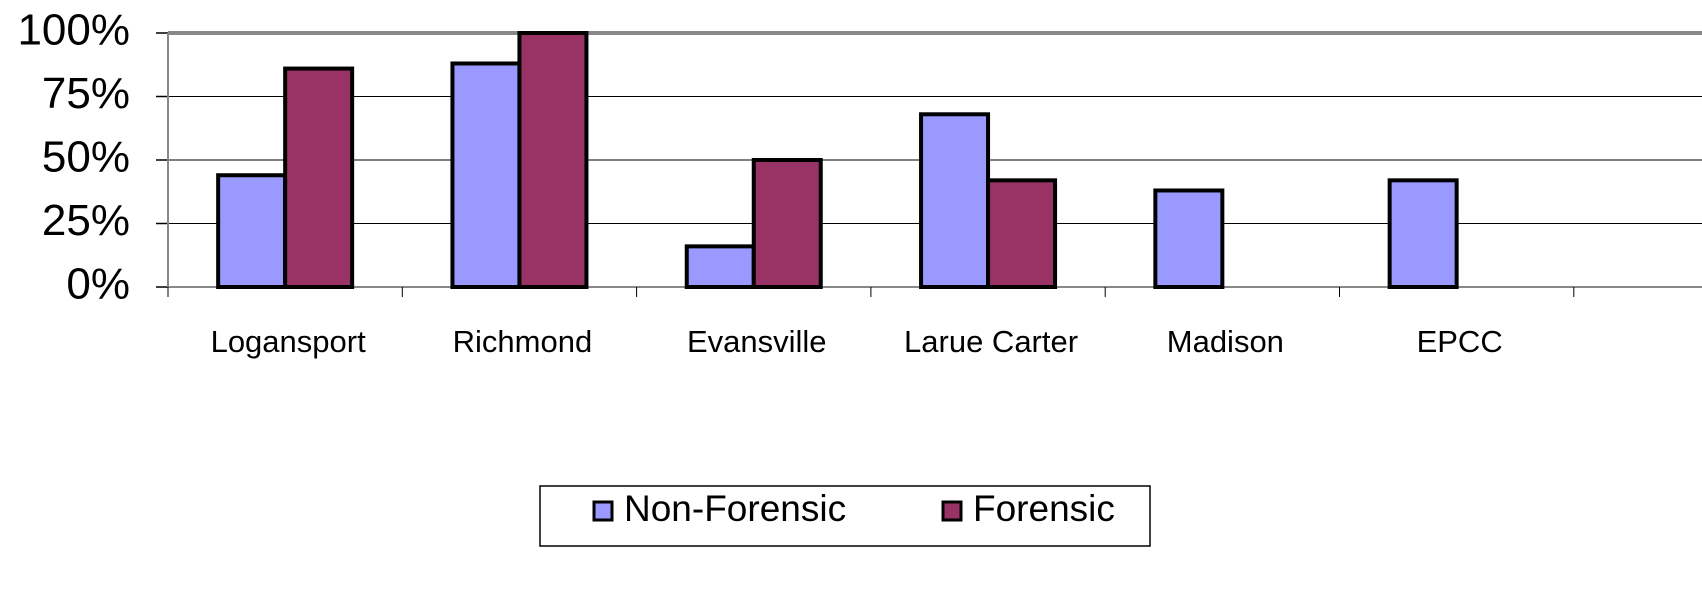 The height and width of the screenshot is (589, 1702). I want to click on legend-label: Forensic, so click(1044, 508).